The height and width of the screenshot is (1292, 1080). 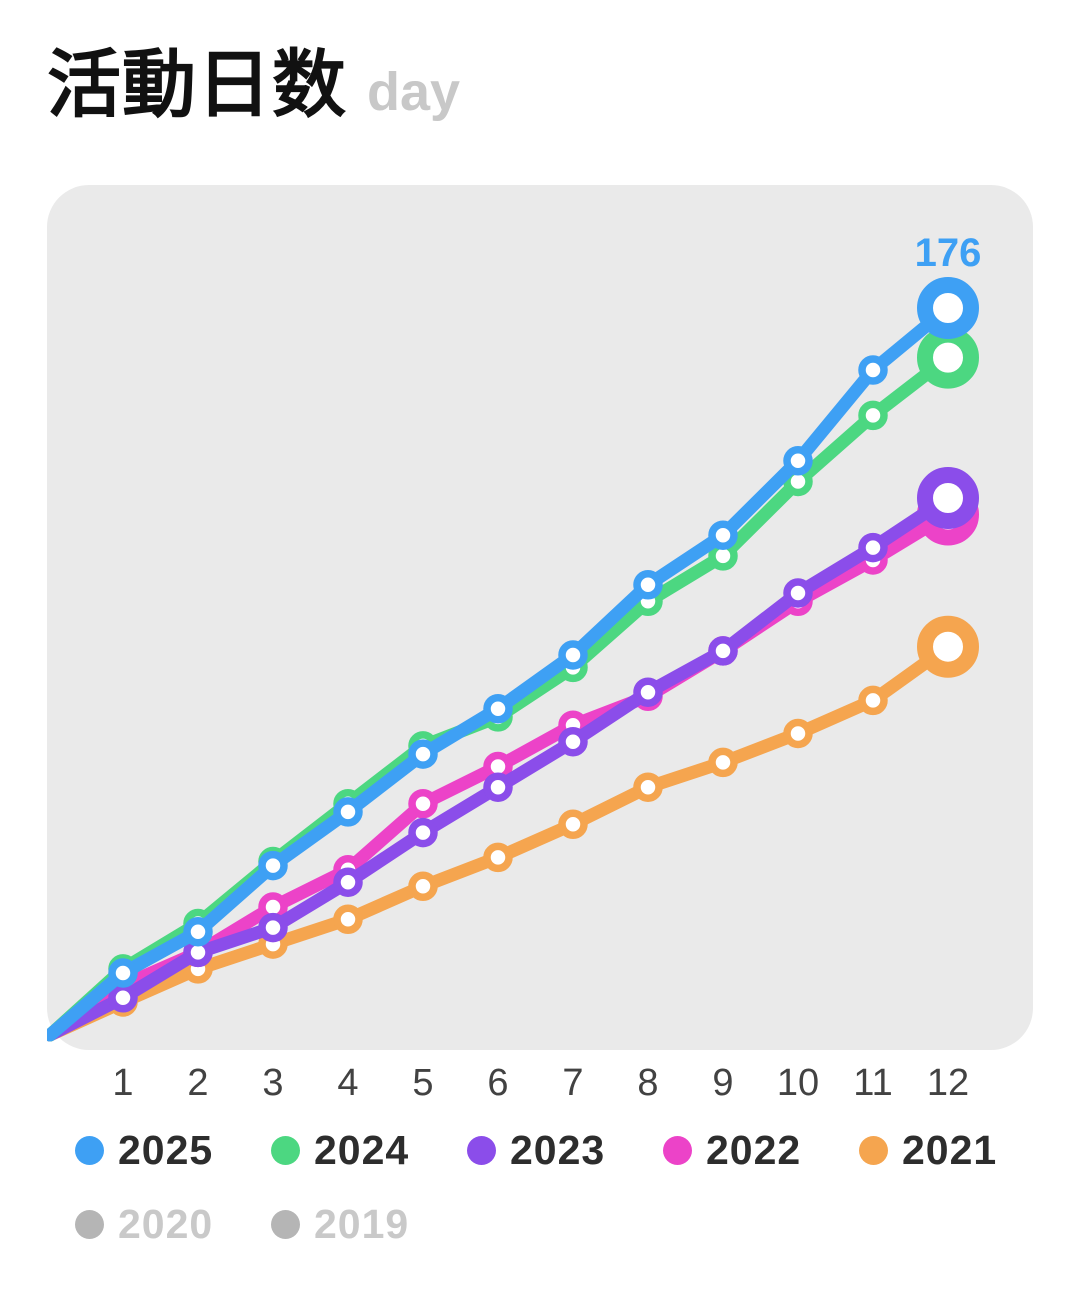 What do you see at coordinates (198, 931) in the screenshot?
I see `data-point-2025-m2` at bounding box center [198, 931].